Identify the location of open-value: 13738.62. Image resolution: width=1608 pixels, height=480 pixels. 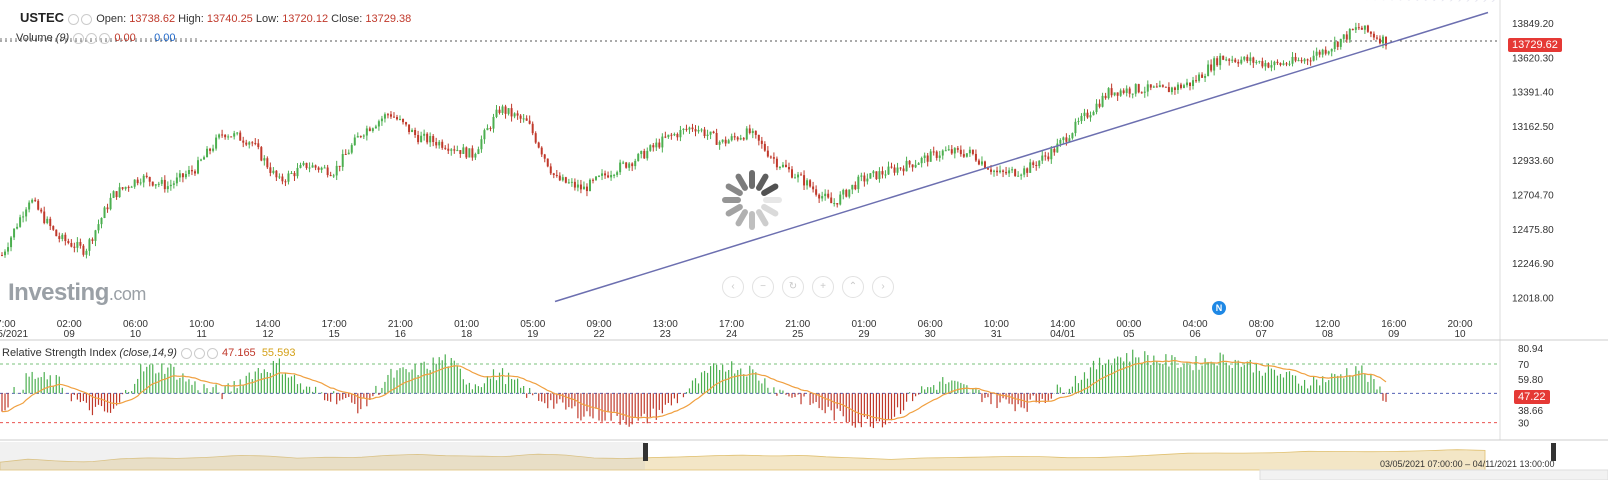
(152, 19).